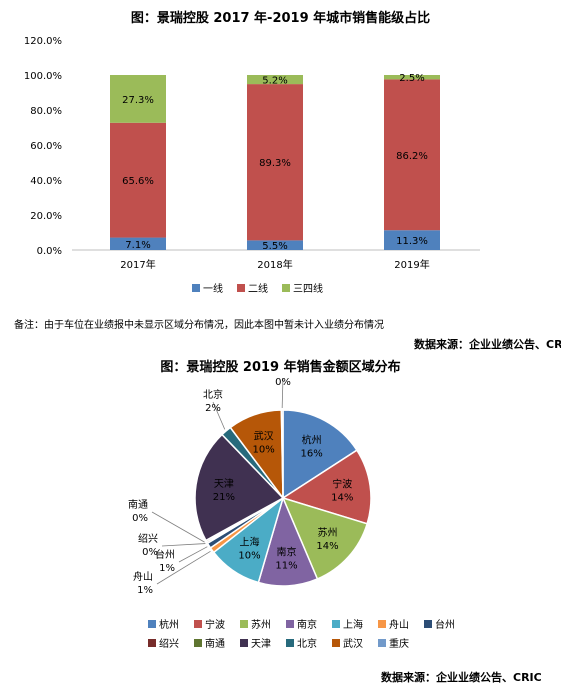 This screenshot has height=690, width=561. Describe the element at coordinates (148, 538) in the screenshot. I see `pie-slice-name: 绍兴` at that location.